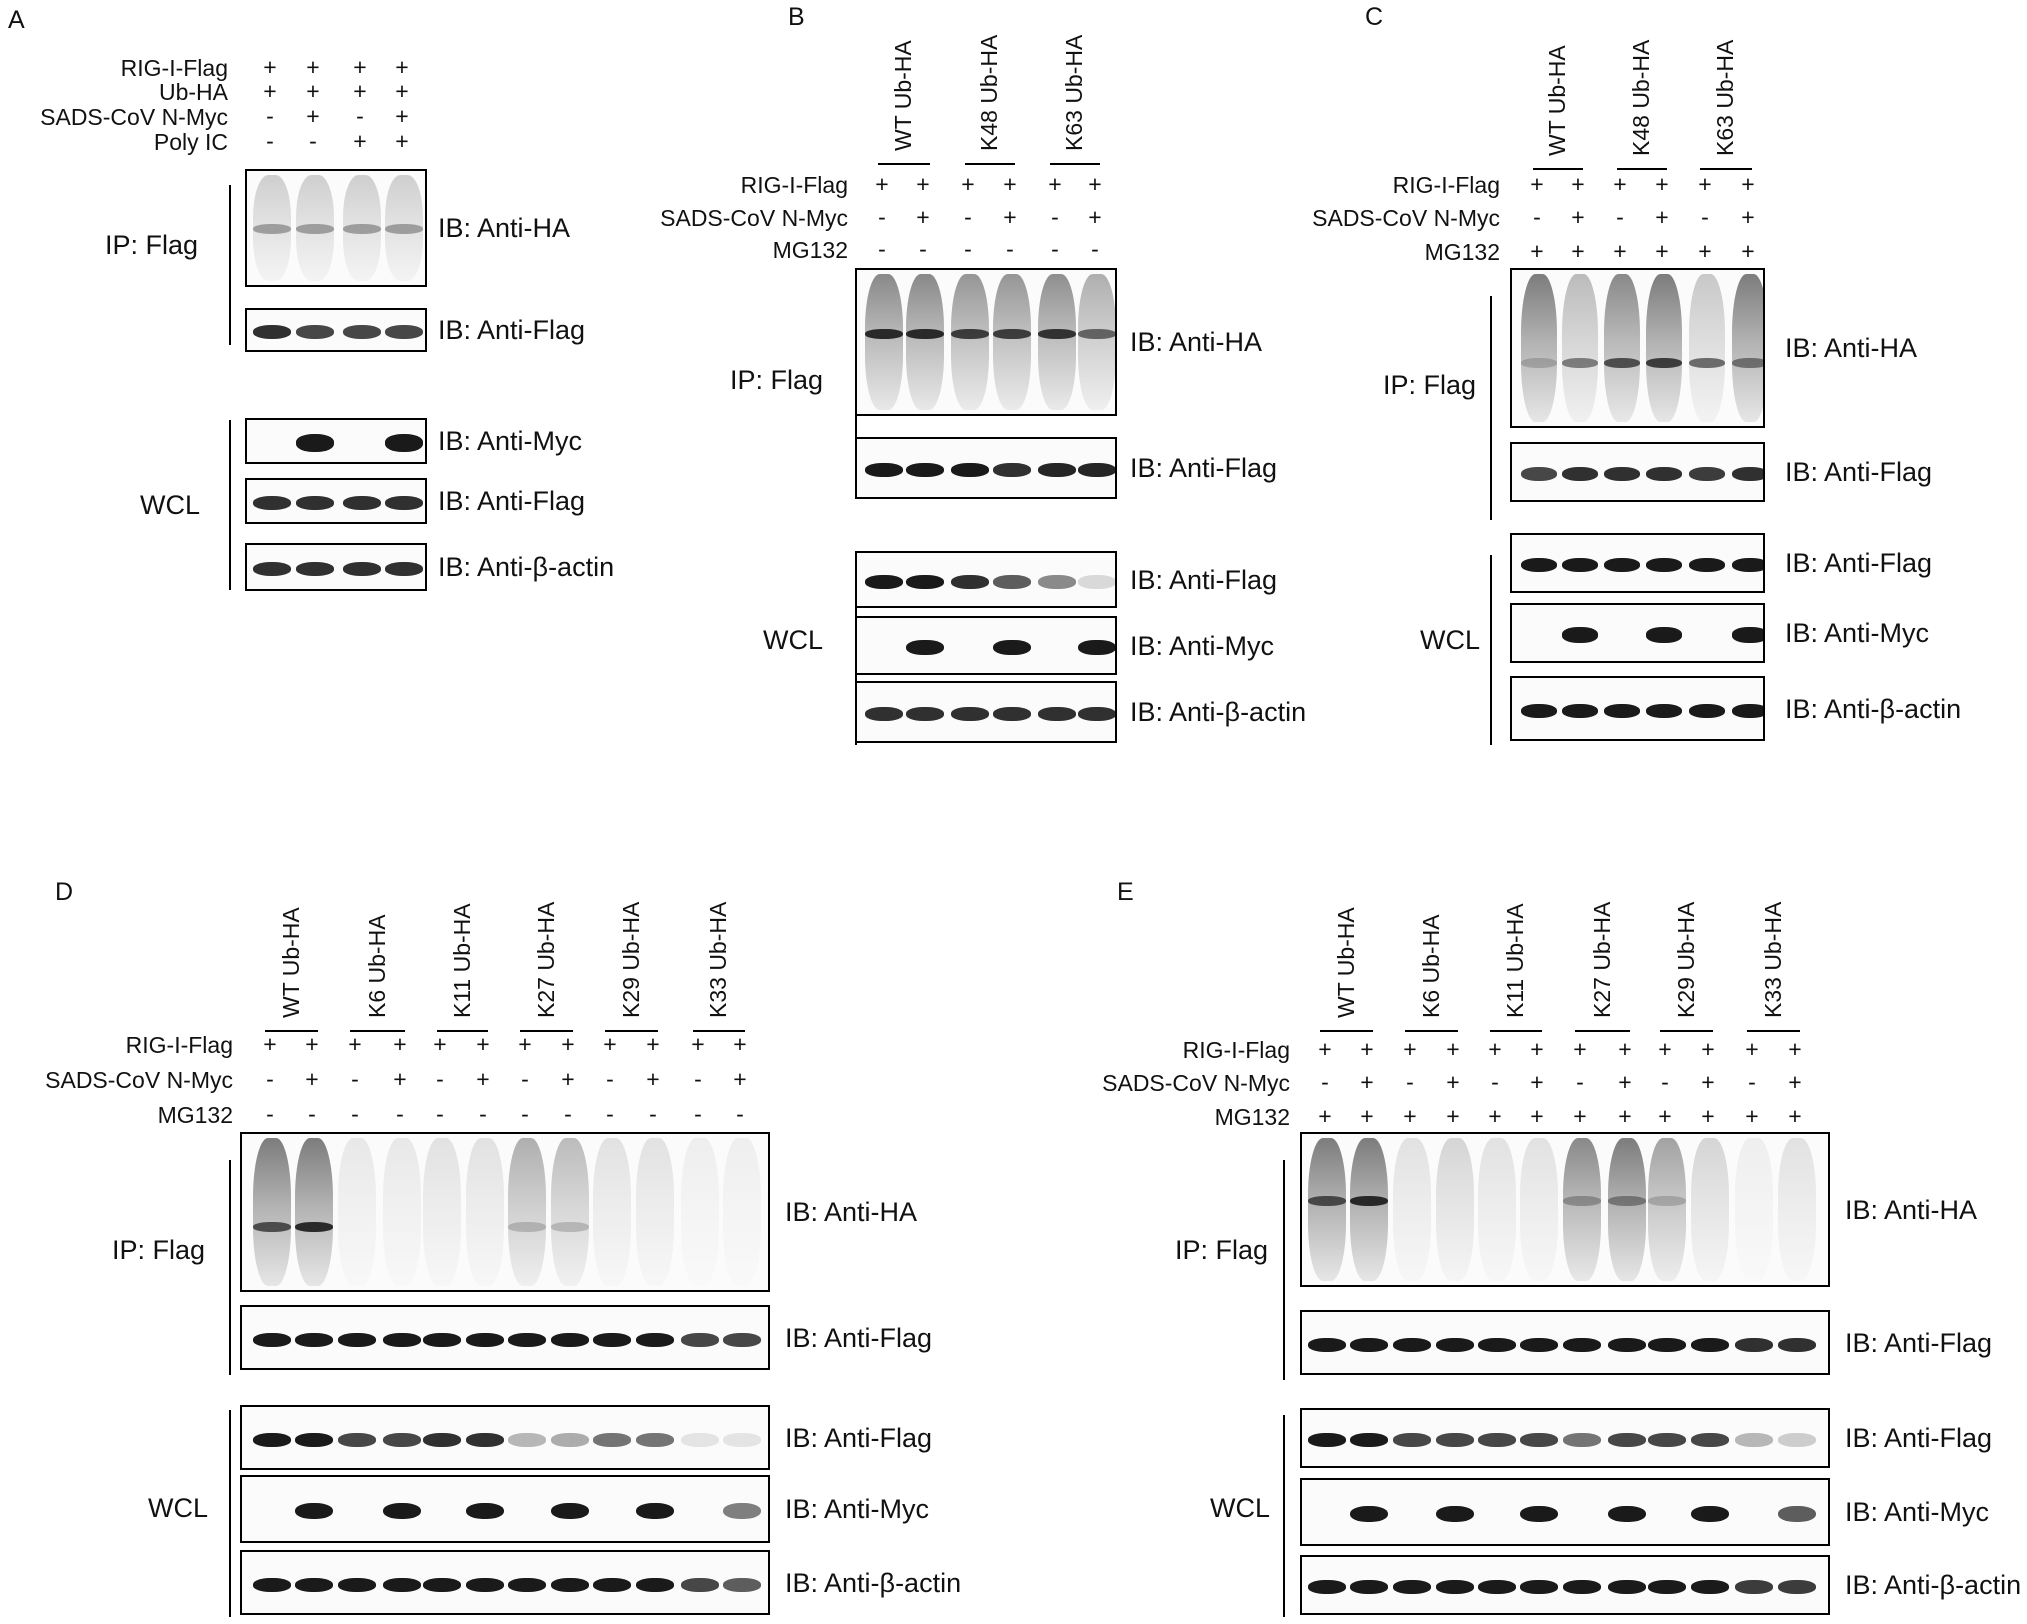 The width and height of the screenshot is (2027, 1624). What do you see at coordinates (1218, 712) in the screenshot?
I see `ib-label: IB: Anti-β-actin` at bounding box center [1218, 712].